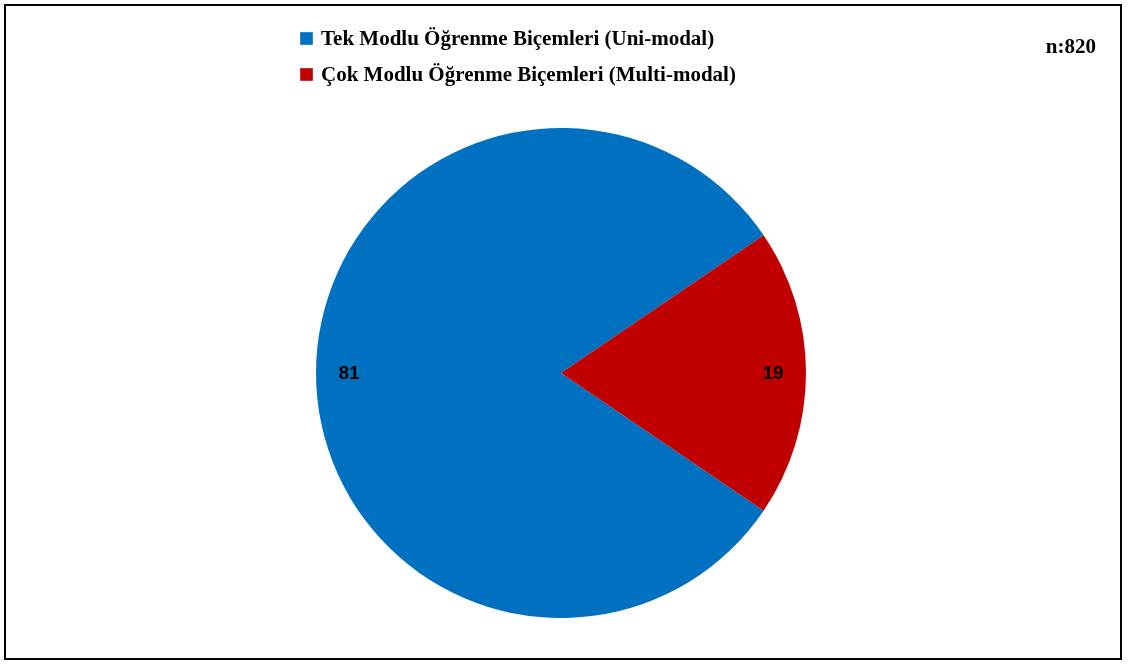 The image size is (1128, 669). What do you see at coordinates (1070, 46) in the screenshot?
I see `text: n:820` at bounding box center [1070, 46].